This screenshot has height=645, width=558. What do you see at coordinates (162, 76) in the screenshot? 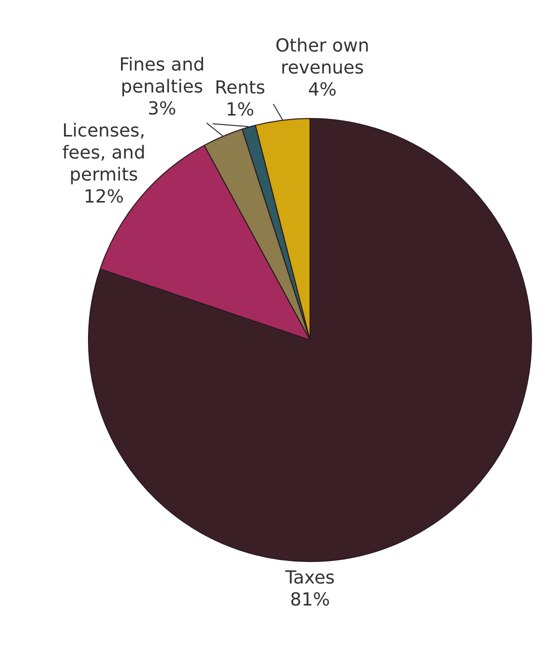
I see `slice-label: Fines and penalties` at bounding box center [162, 76].